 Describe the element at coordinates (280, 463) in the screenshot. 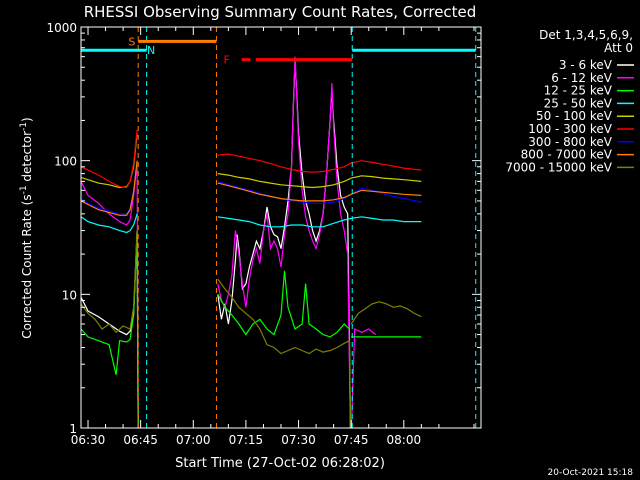

I see `x-axis-label: Start Time (27-Oct-02 06:28:02)` at that location.